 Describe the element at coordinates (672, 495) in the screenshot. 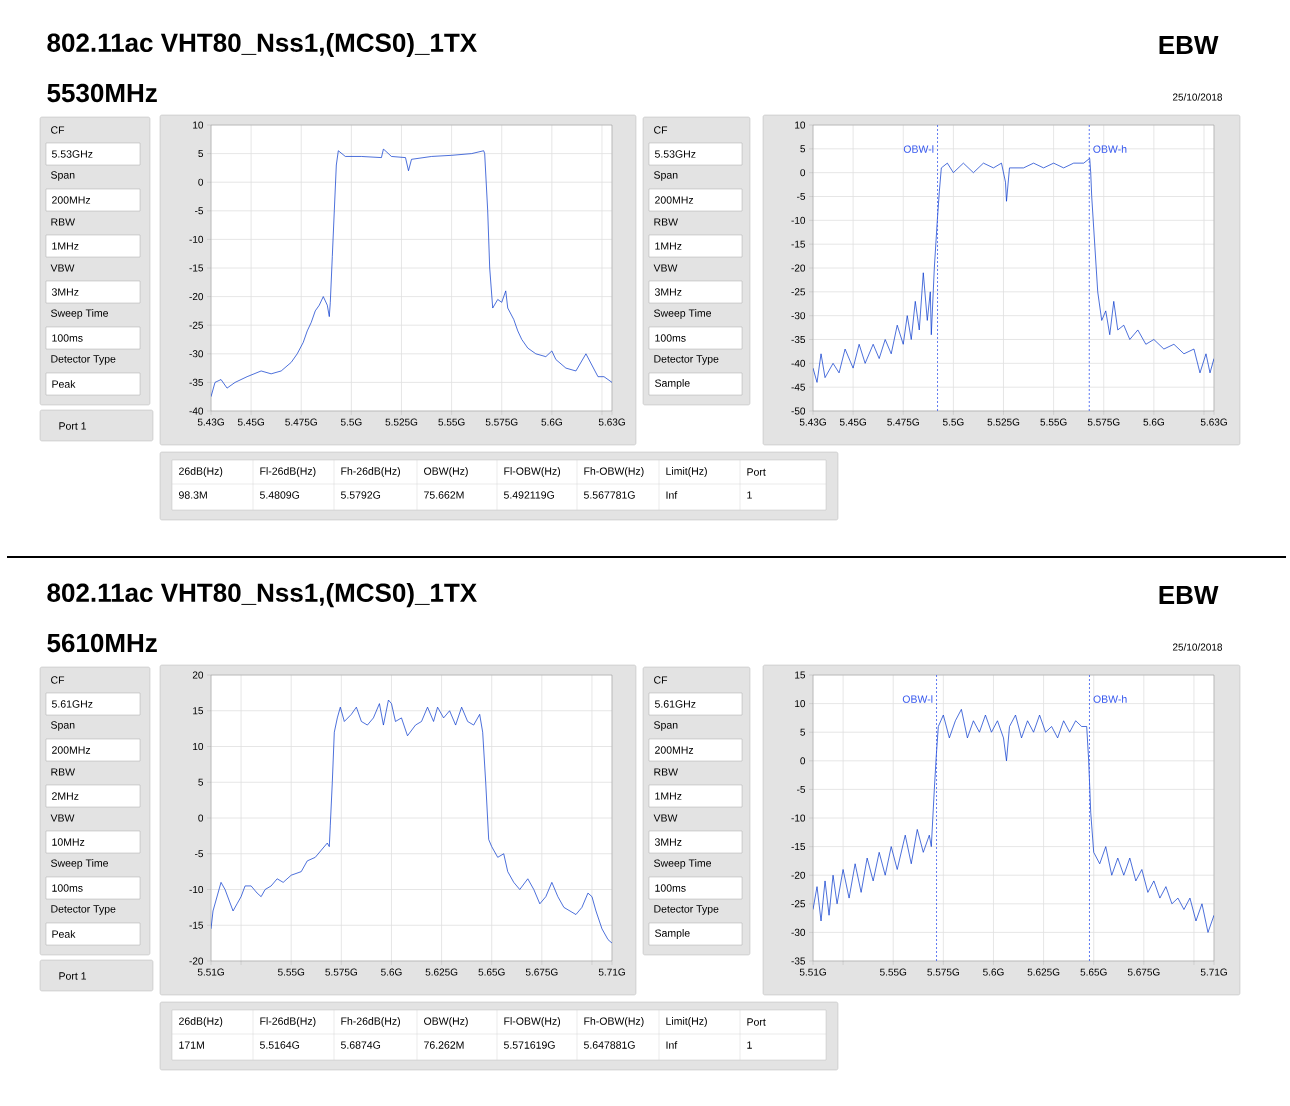

I see `text: Inf` at that location.